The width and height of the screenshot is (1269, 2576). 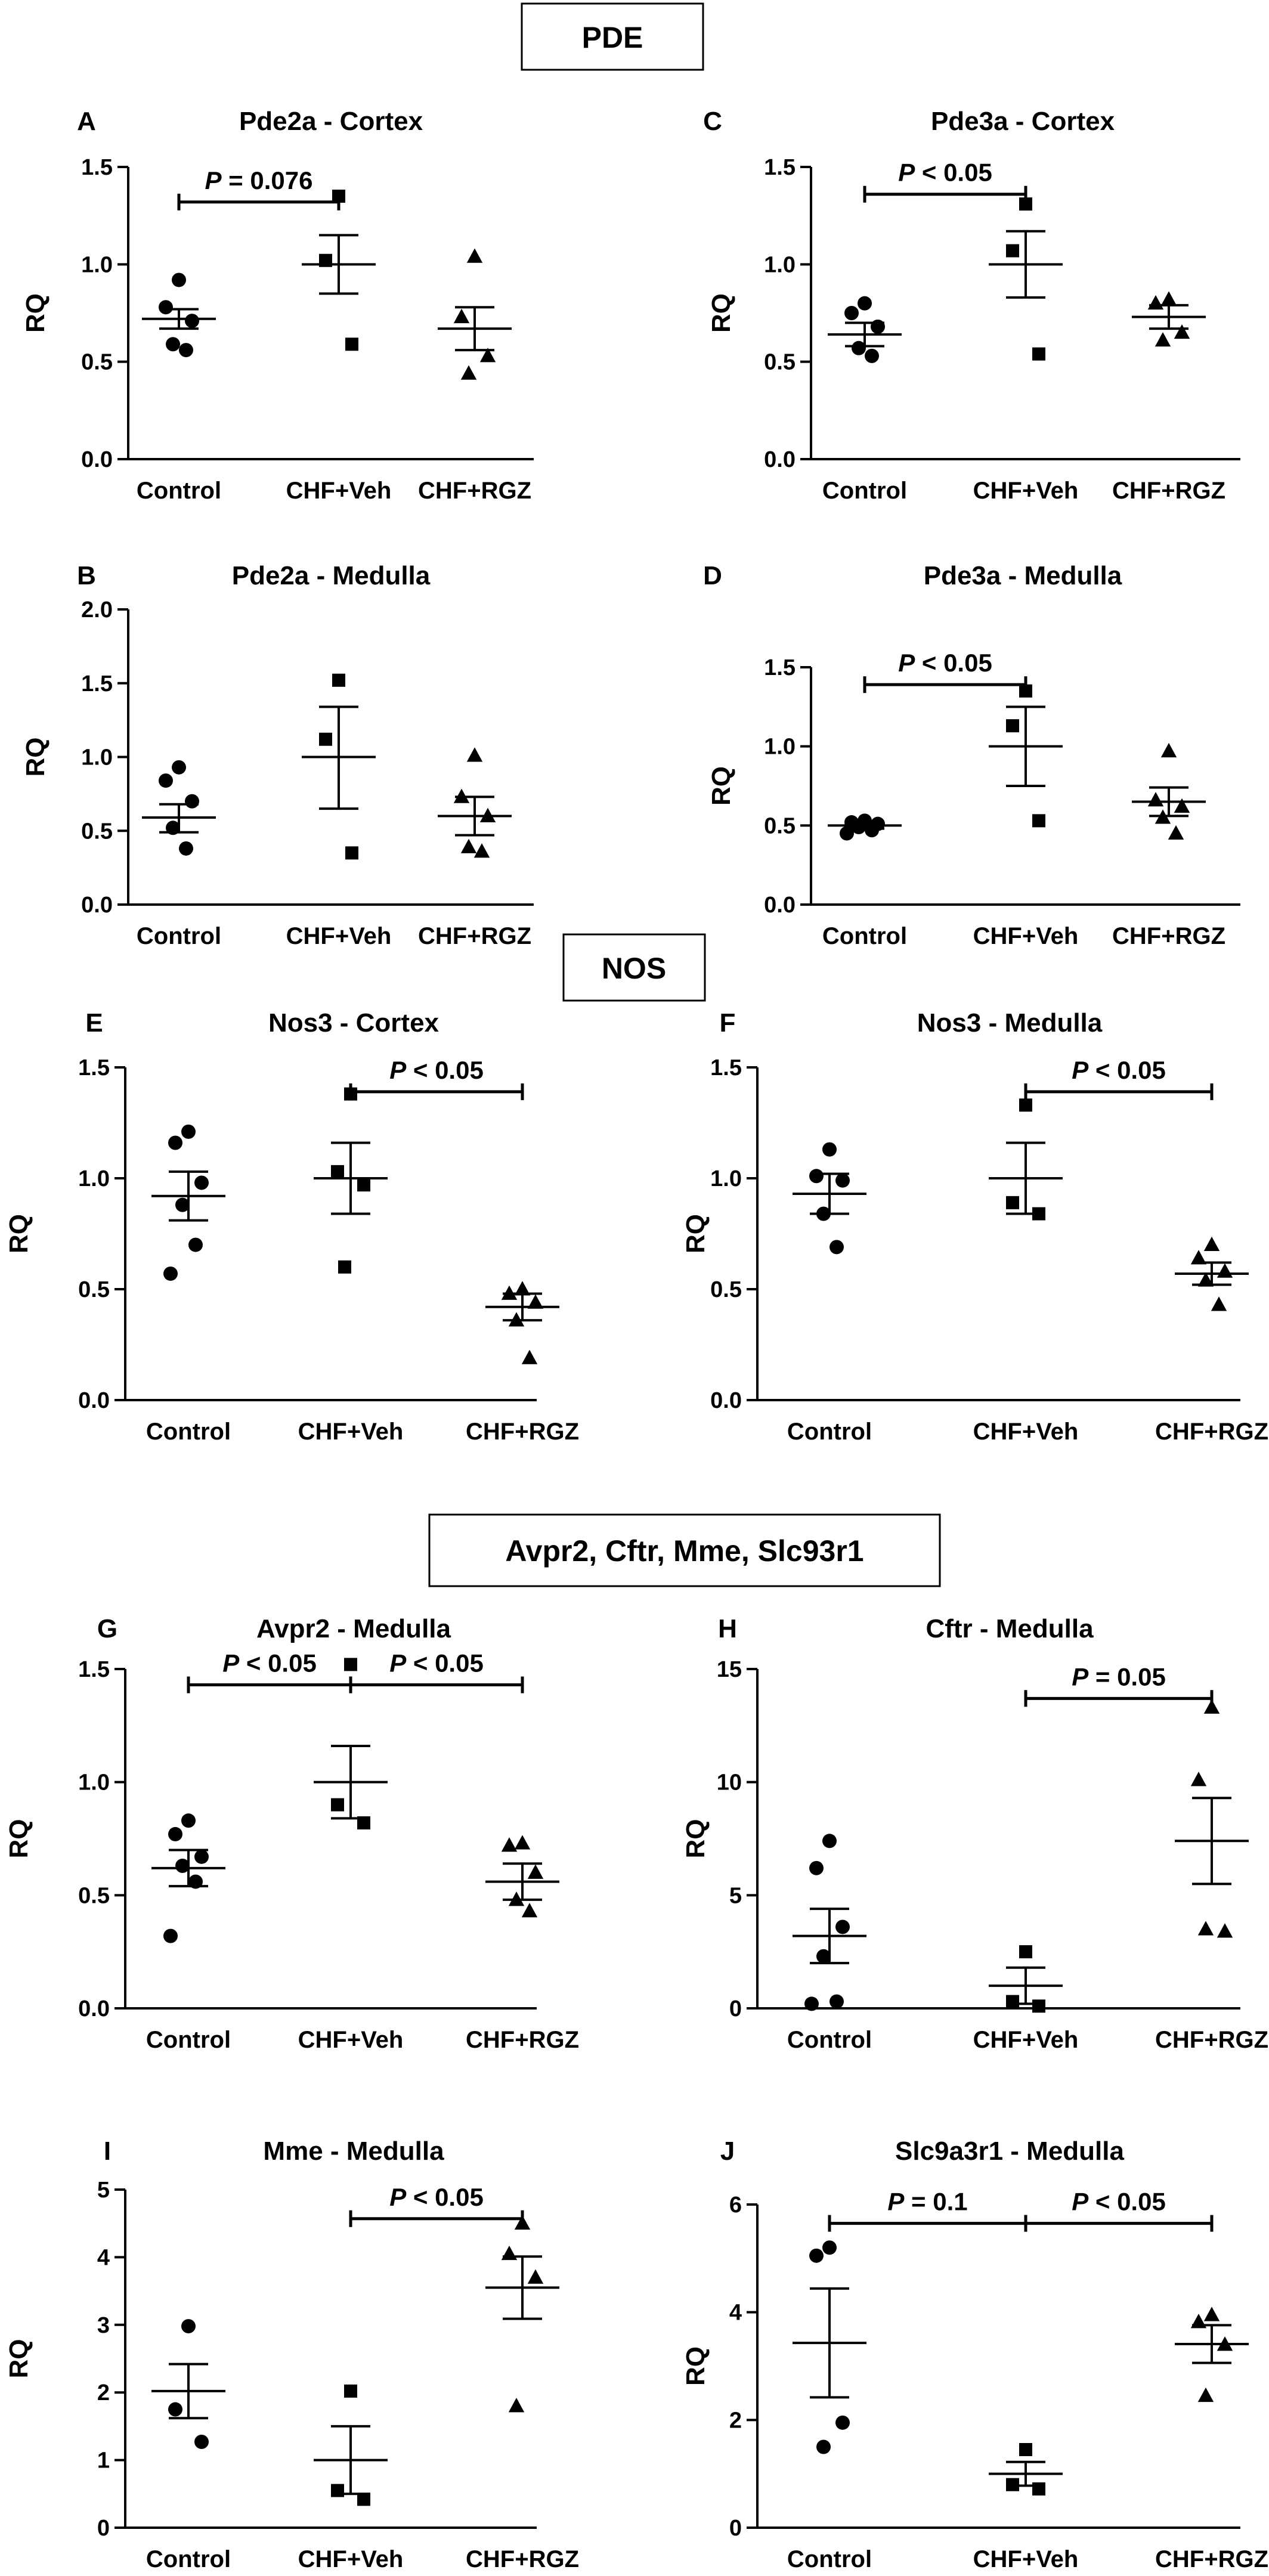 What do you see at coordinates (612, 36) in the screenshot?
I see `section-header-pde: PDE` at bounding box center [612, 36].